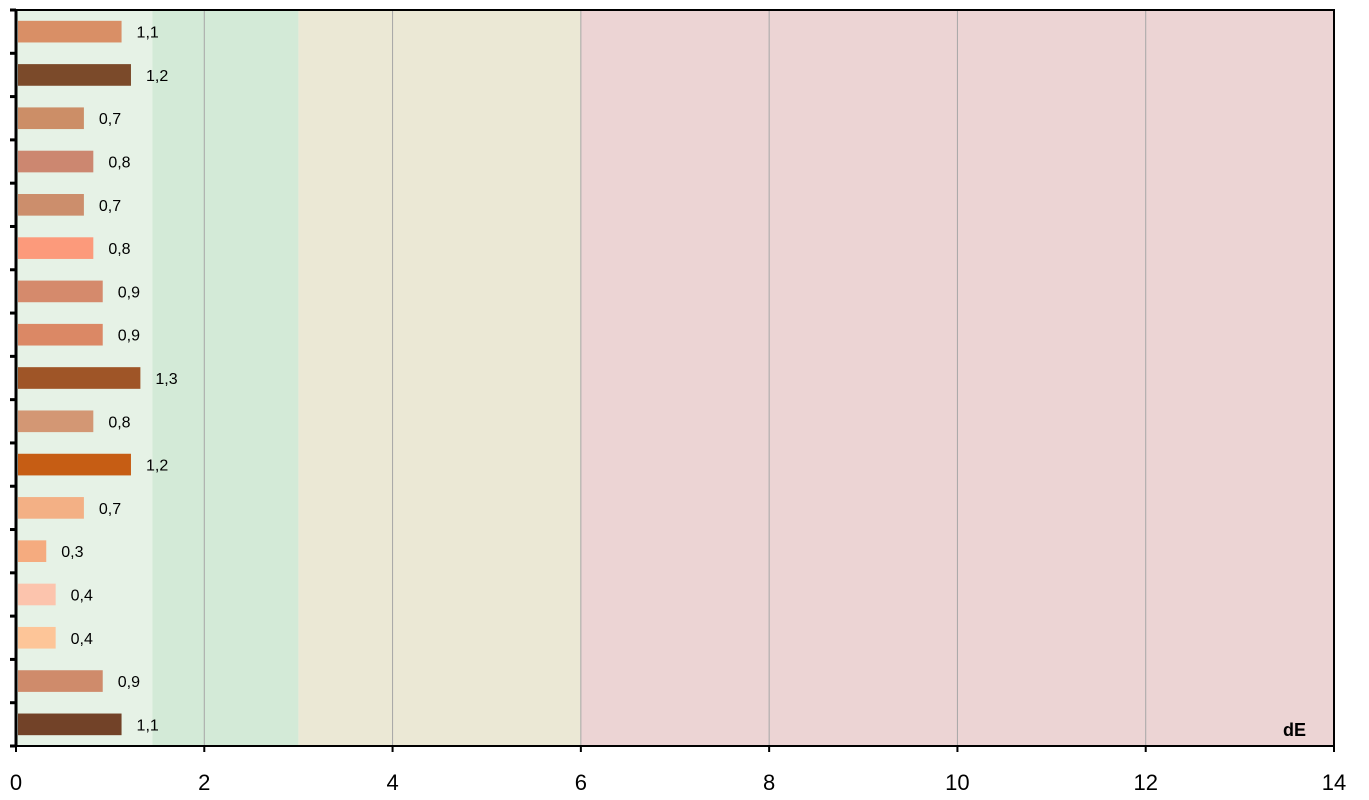 The image size is (1369, 800). Describe the element at coordinates (119, 163) in the screenshot. I see `data-label-3: 0,8` at that location.